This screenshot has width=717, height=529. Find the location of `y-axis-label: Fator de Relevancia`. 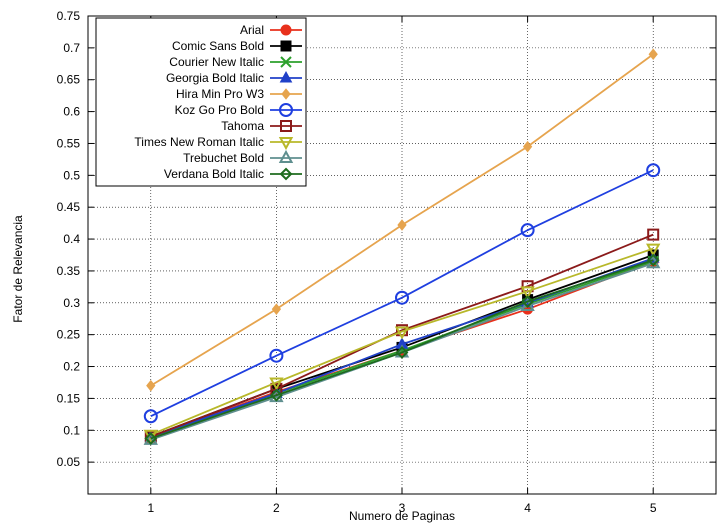

y-axis-label: Fator de Relevancia is located at coordinates (18, 269).